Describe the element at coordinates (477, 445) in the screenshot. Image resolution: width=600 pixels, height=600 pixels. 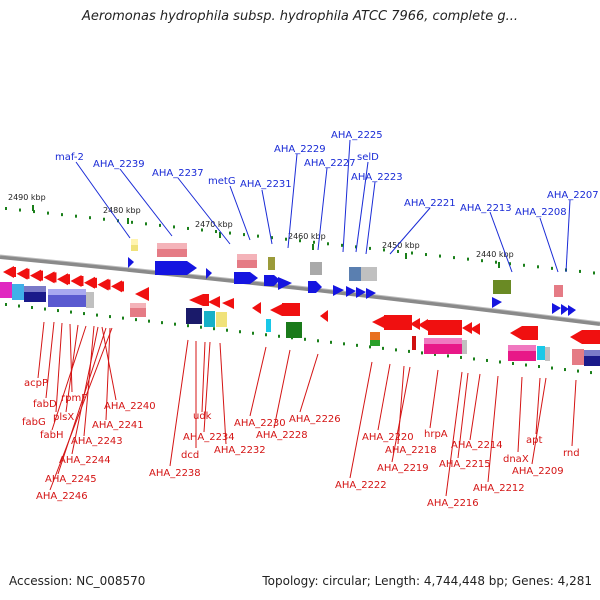
I see `gene-label: AHA_2214` at that location.